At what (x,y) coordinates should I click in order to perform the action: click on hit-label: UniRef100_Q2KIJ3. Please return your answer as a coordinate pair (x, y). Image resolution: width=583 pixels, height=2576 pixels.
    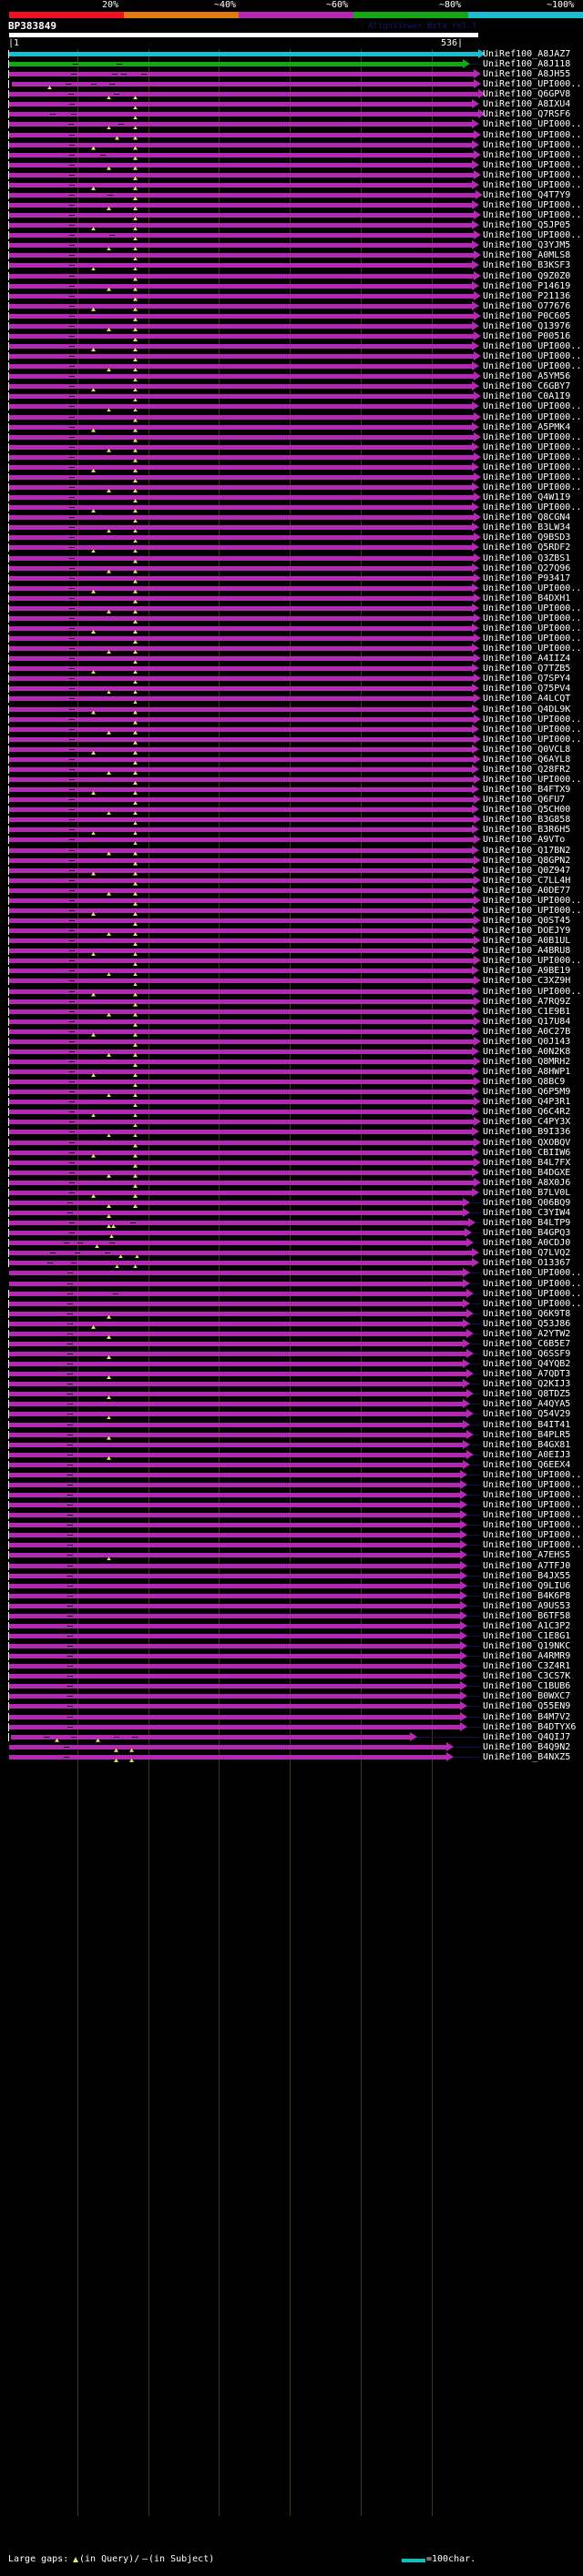
    Looking at the image, I should click on (527, 1384).